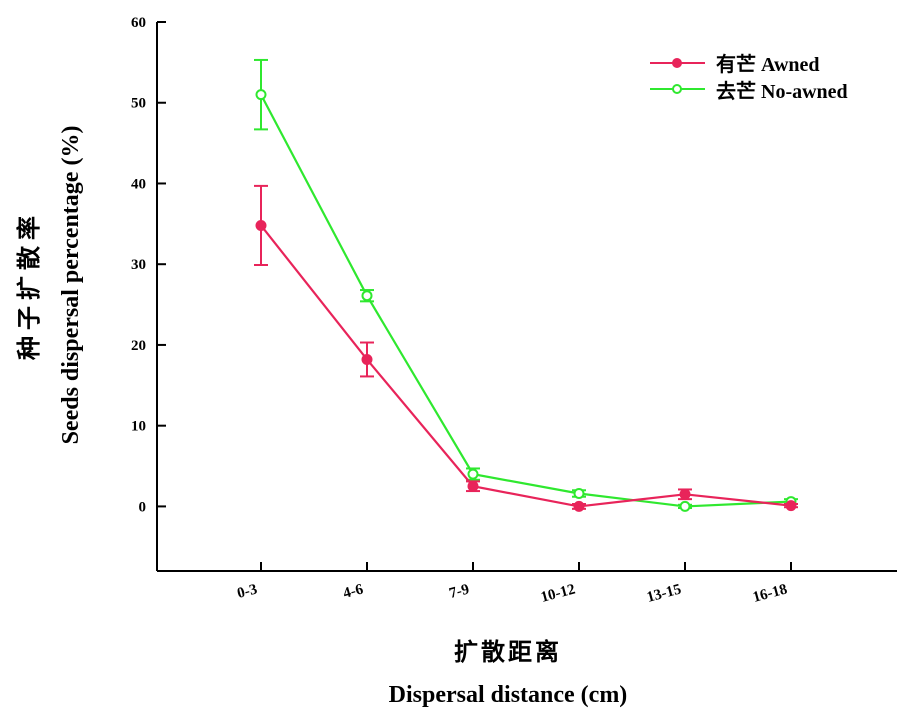 Image resolution: width=911 pixels, height=713 pixels. Describe the element at coordinates (247, 591) in the screenshot. I see `x-tick-label-0-3: 0-3` at that location.